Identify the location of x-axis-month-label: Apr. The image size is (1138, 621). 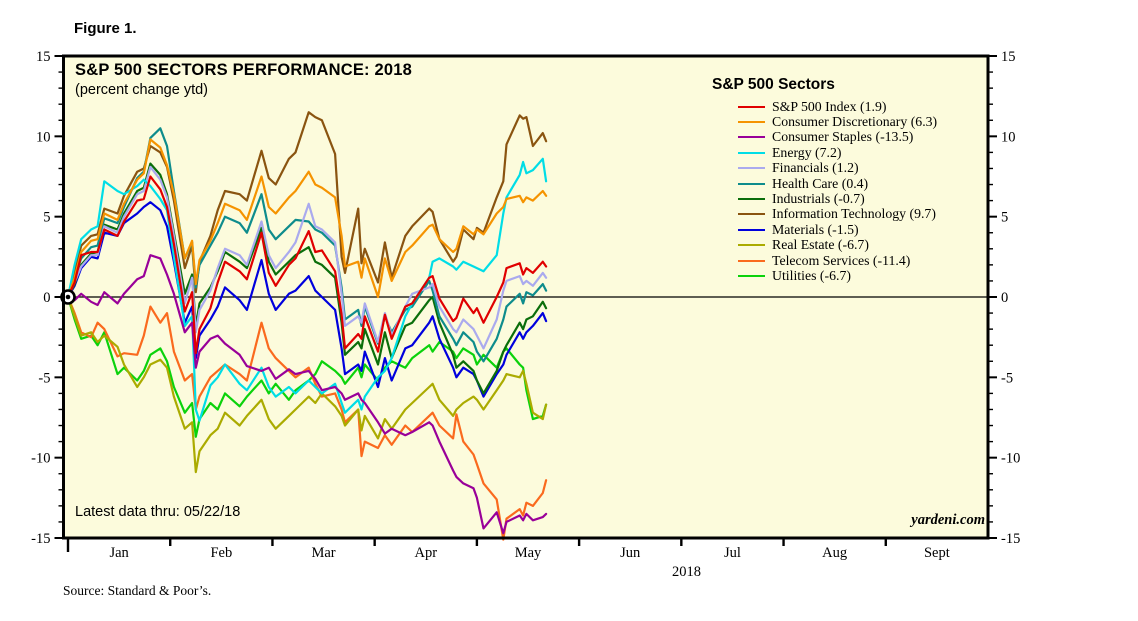
(425, 553).